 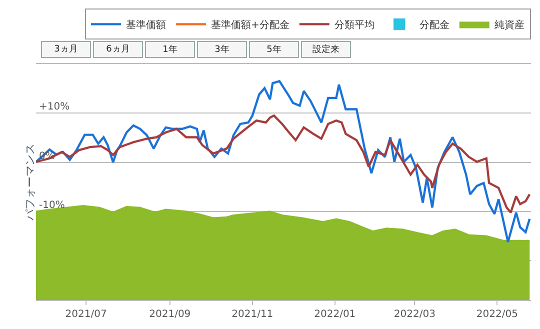 What do you see at coordinates (509, 25) in the screenshot?
I see `legend-label: 純資産` at bounding box center [509, 25].